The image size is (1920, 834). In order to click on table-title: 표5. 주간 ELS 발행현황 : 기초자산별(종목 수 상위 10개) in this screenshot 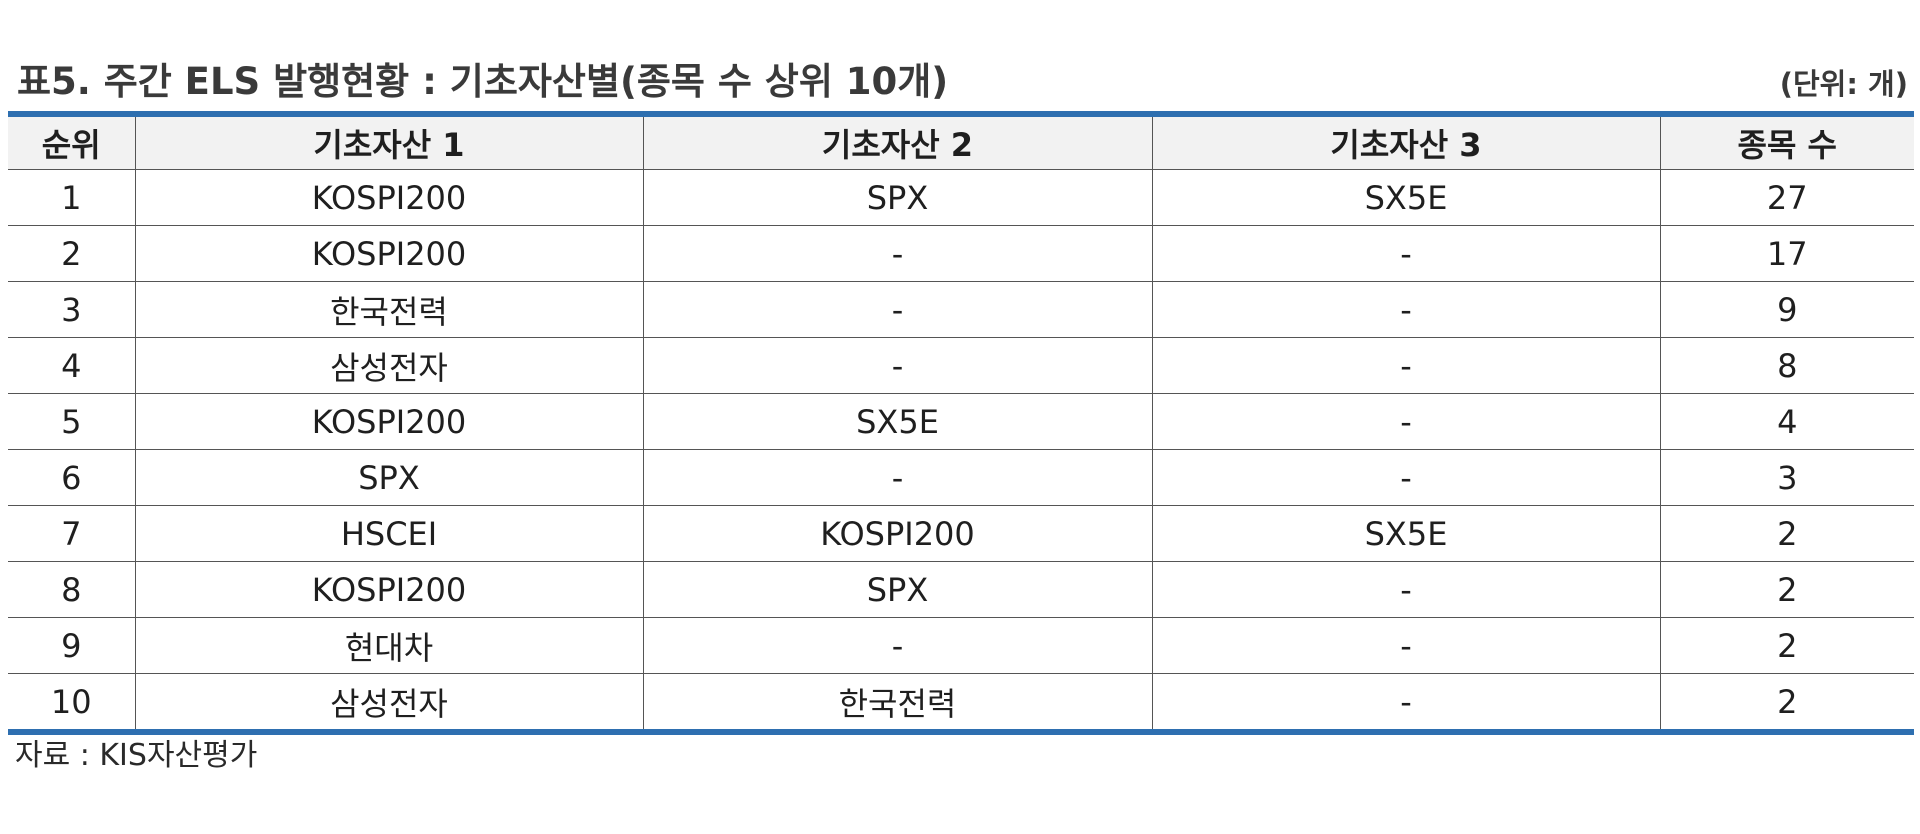, I will do `click(483, 81)`.